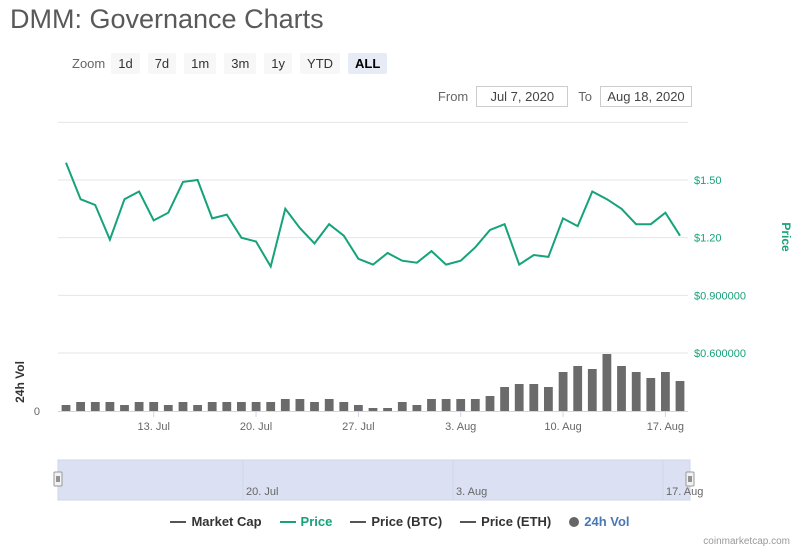 This screenshot has height=550, width=800. Describe the element at coordinates (20, 382) in the screenshot. I see `volume-axis-title: 24h Vol` at that location.